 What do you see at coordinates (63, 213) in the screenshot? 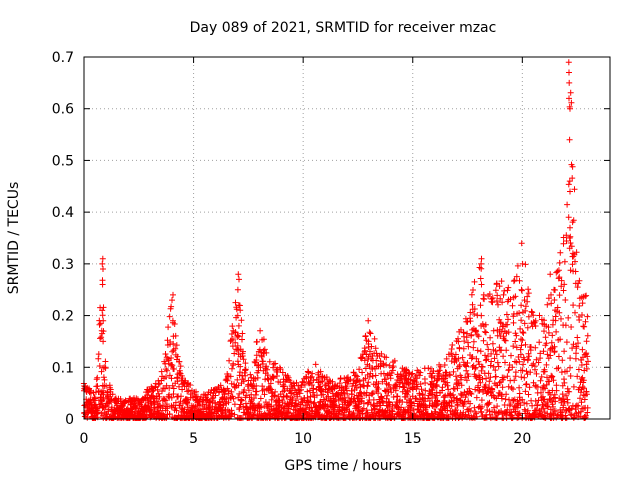
I see `y-tick-label: 0.4` at bounding box center [63, 213].